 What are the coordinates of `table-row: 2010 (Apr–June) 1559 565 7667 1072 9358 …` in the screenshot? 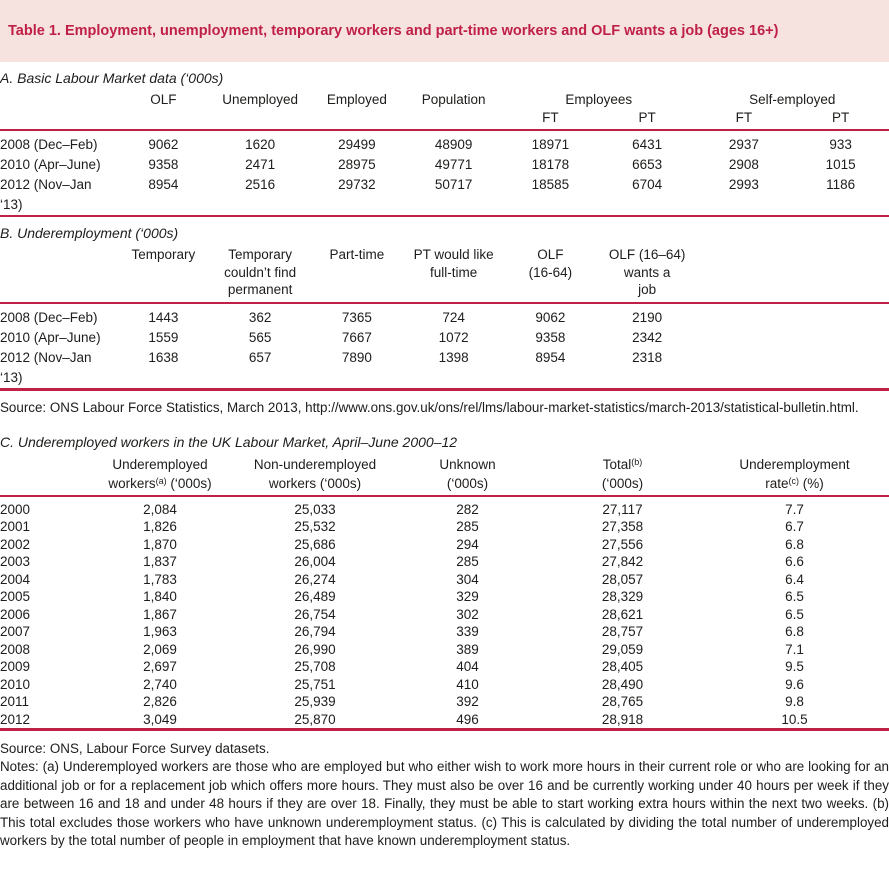 It's located at (444, 338).